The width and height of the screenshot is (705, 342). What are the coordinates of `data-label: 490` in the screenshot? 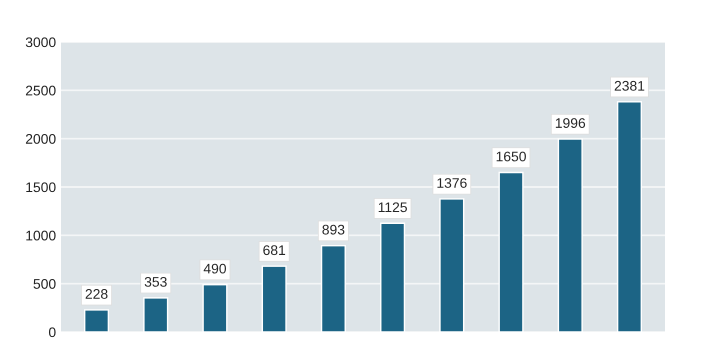 It's located at (215, 269).